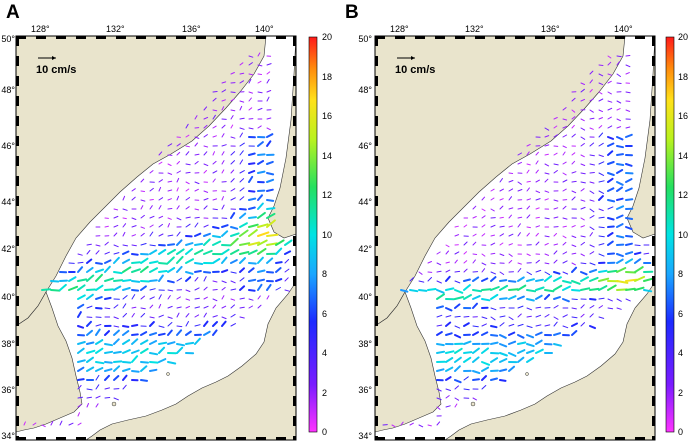  What do you see at coordinates (683, 235) in the screenshot?
I see `colorbar-tick-10: 10` at bounding box center [683, 235].